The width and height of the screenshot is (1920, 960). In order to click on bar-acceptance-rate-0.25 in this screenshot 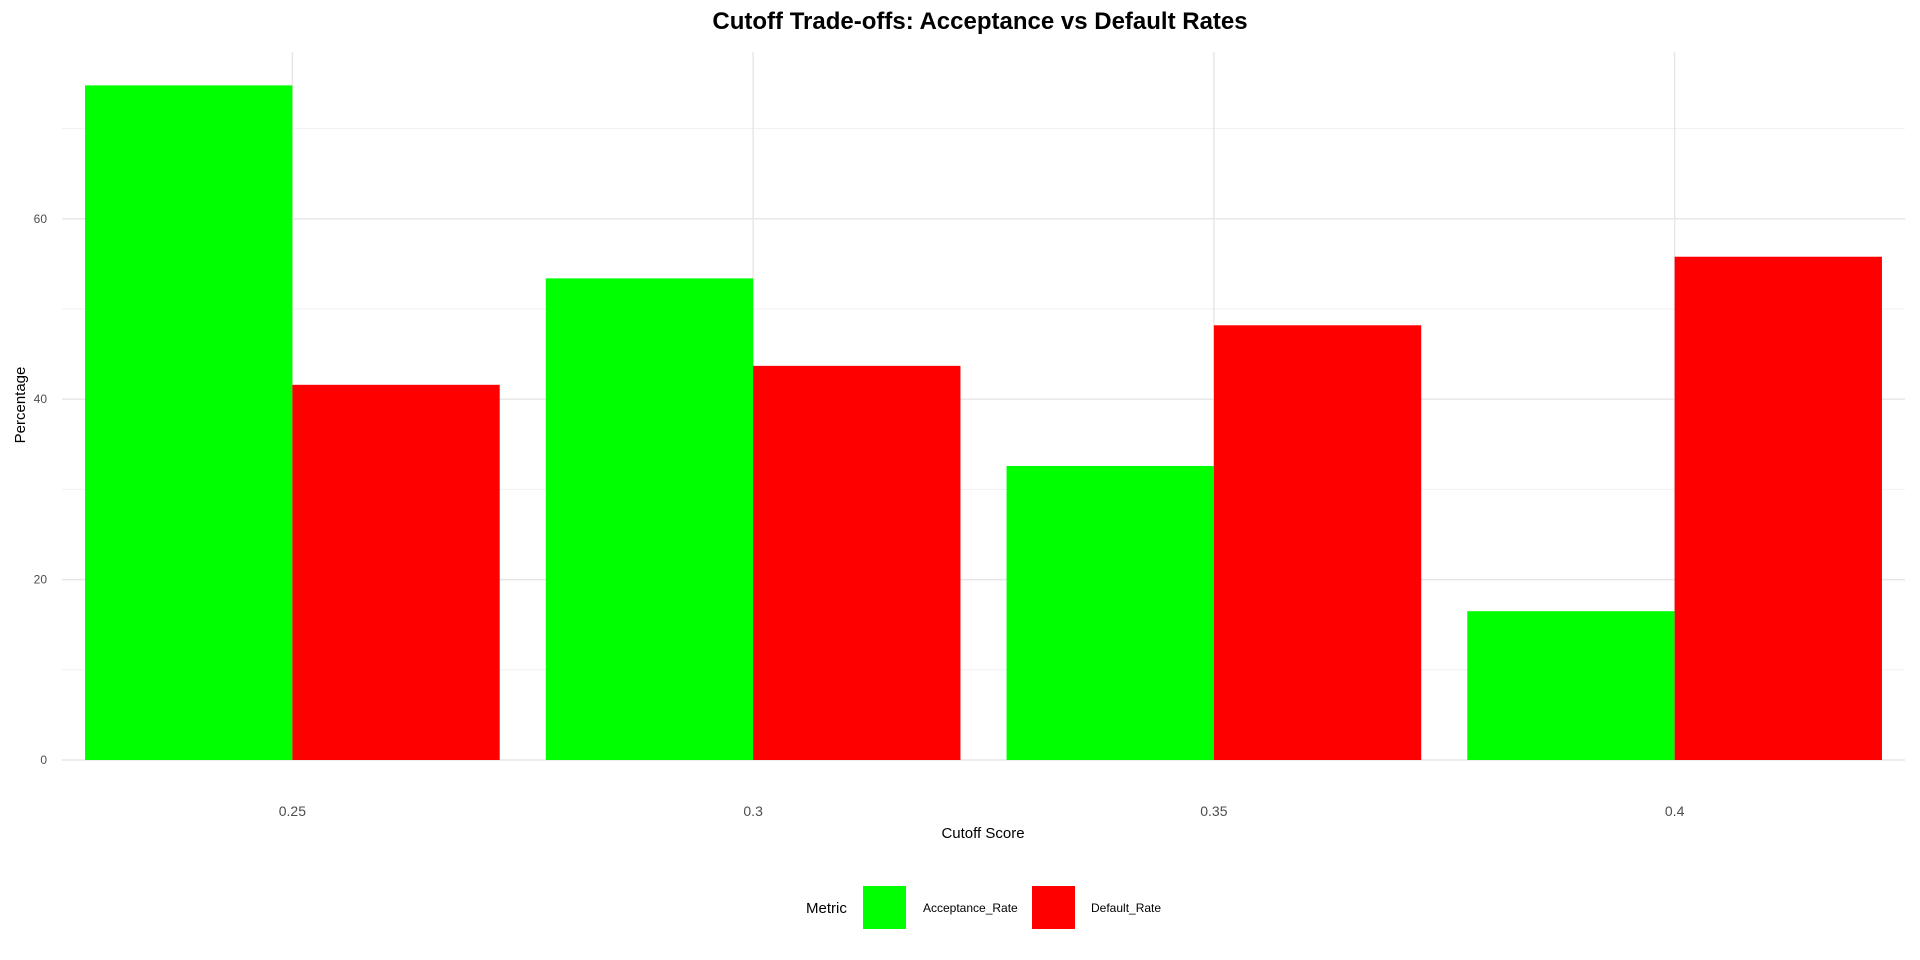, I will do `click(189, 422)`.